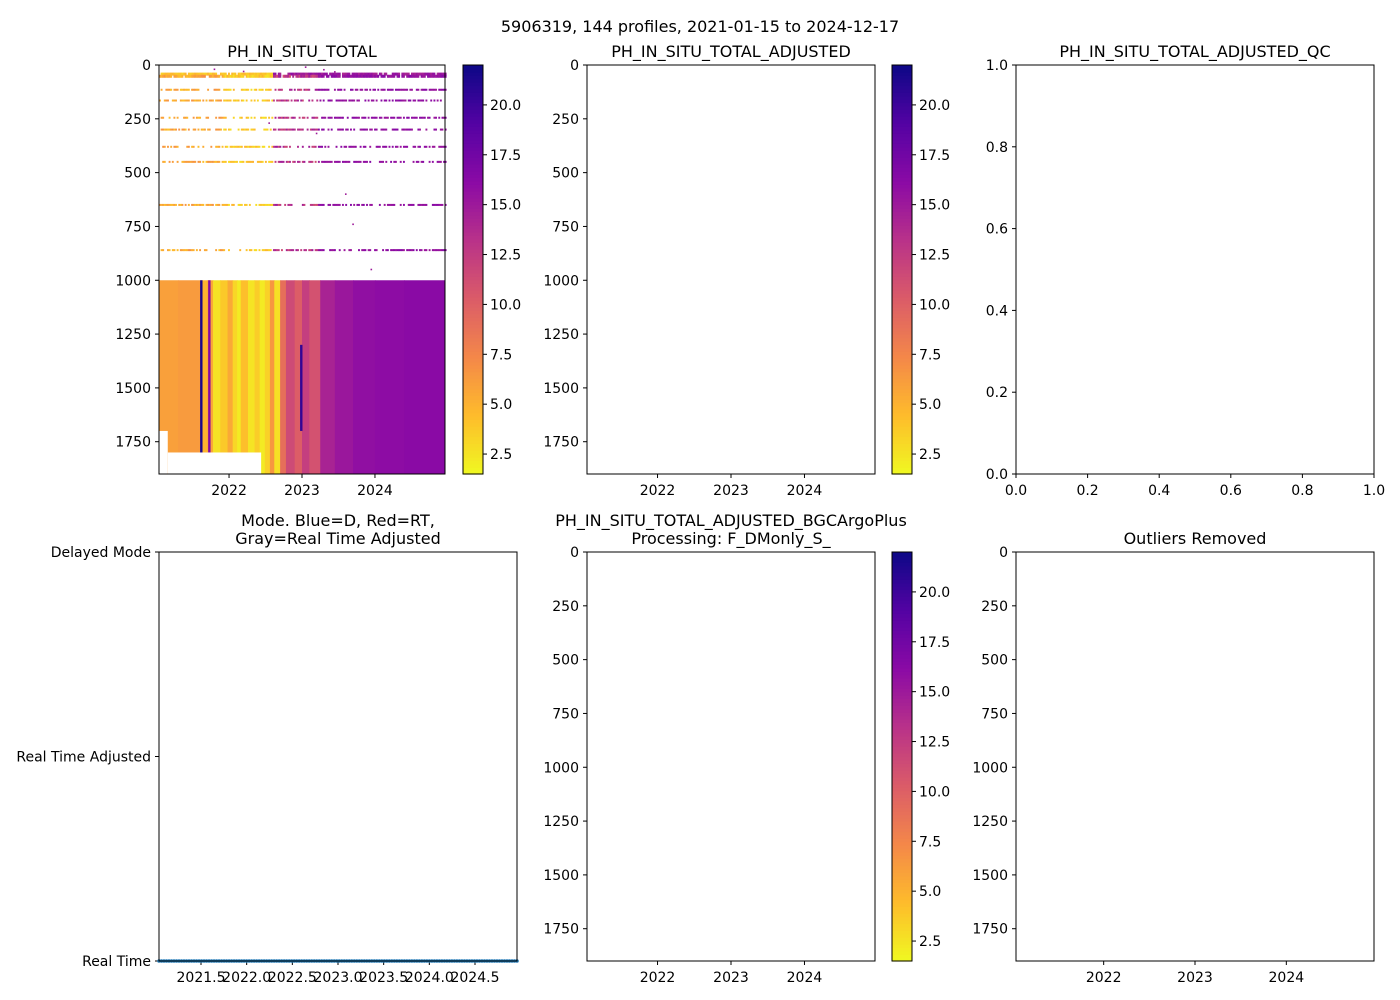 Image resolution: width=1400 pixels, height=1000 pixels. Describe the element at coordinates (902, 269) in the screenshot. I see `colorbar-frame` at that location.